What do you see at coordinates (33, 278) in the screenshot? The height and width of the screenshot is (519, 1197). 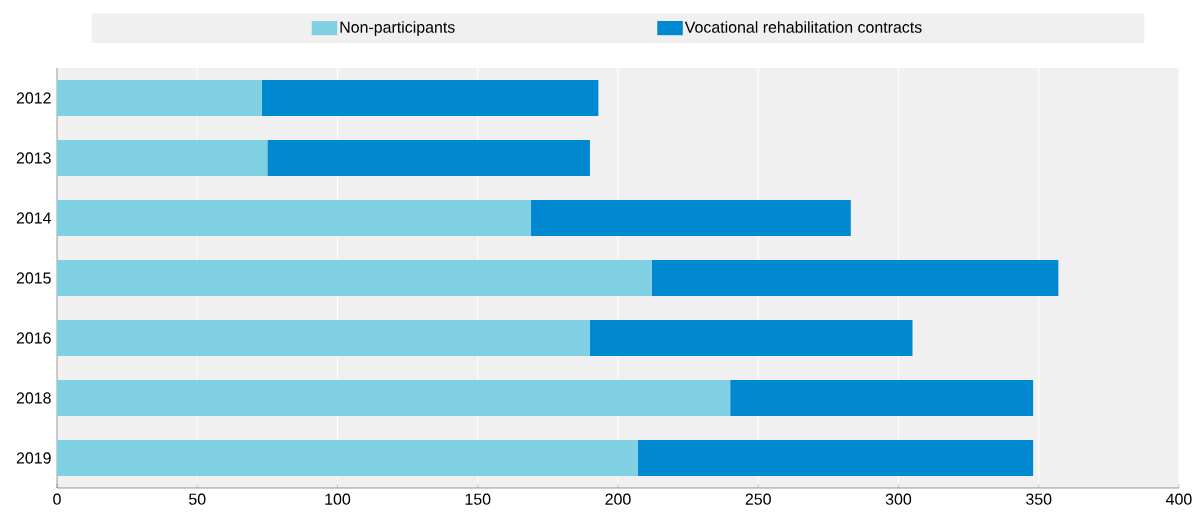 I see `y-tick-label: 2015` at bounding box center [33, 278].